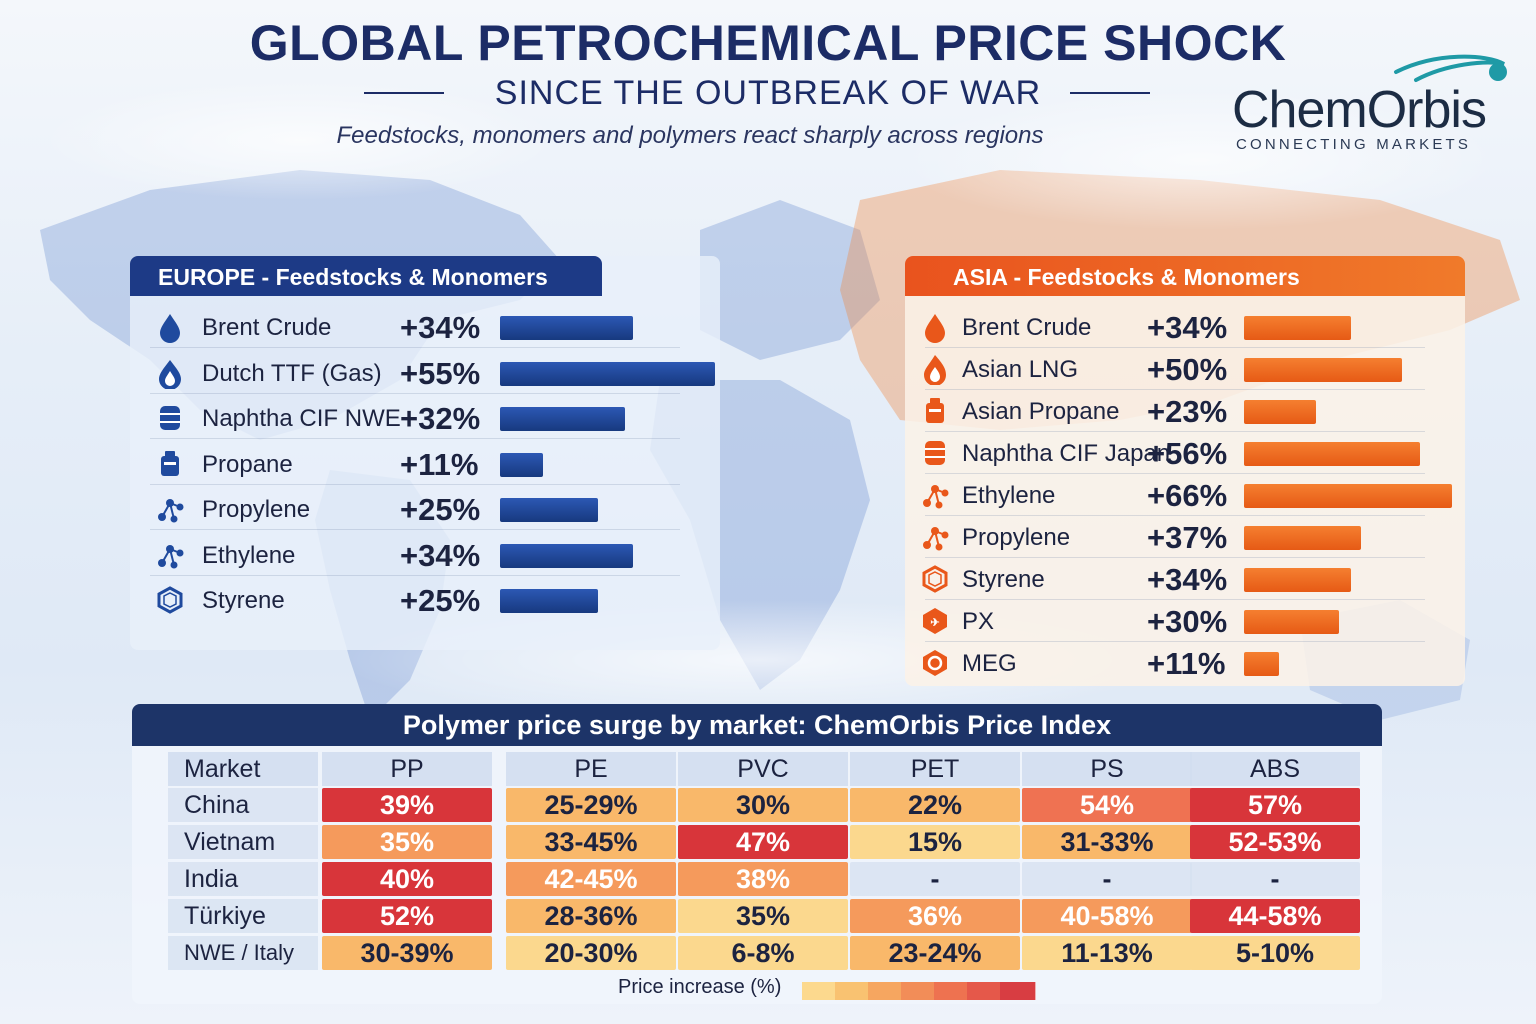 The height and width of the screenshot is (1024, 1536). I want to click on bar-row: Naphtha CIF Japan +56%, so click(1185, 452).